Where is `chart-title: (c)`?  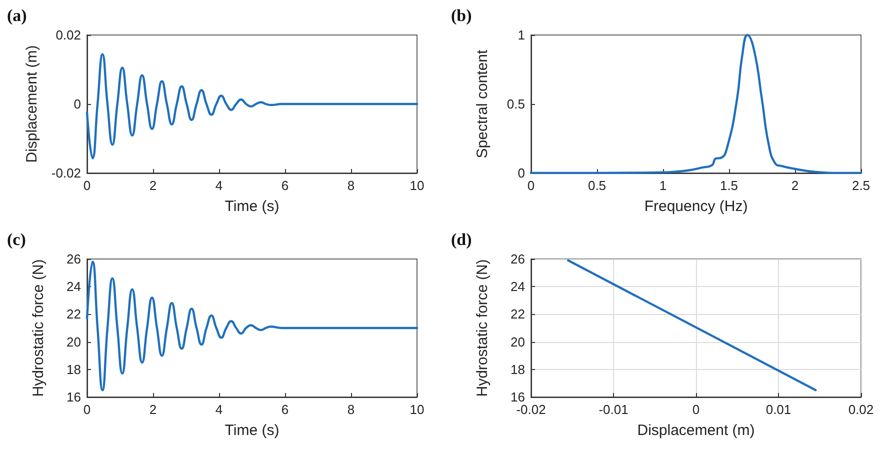 chart-title: (c) is located at coordinates (16, 239).